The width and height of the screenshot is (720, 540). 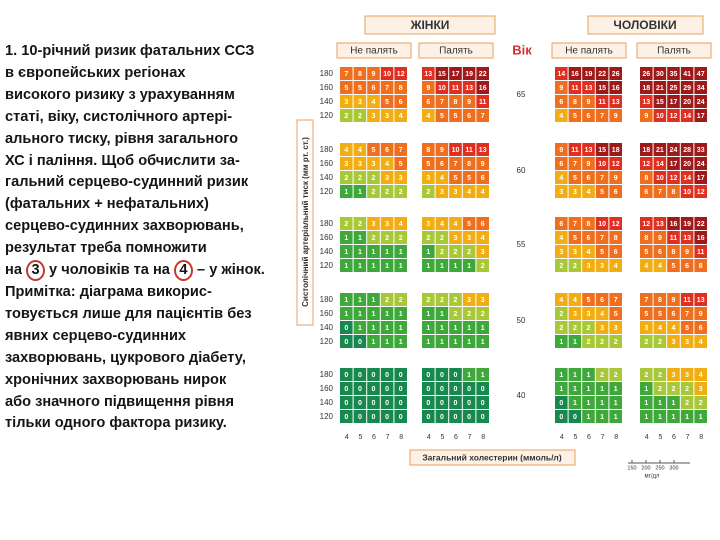 What do you see at coordinates (151, 162) in the screenshot?
I see `text-line: ХС і паління. Щоб обчислити за-` at bounding box center [151, 162].